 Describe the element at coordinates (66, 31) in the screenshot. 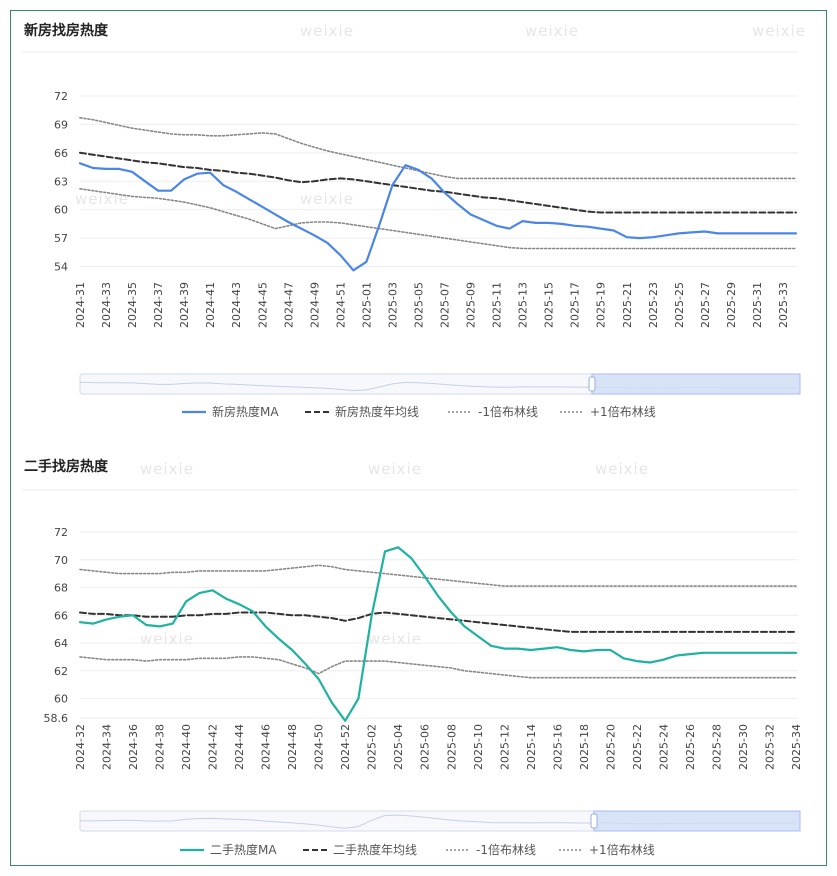

I see `chart1-title: 新房找房热度` at that location.